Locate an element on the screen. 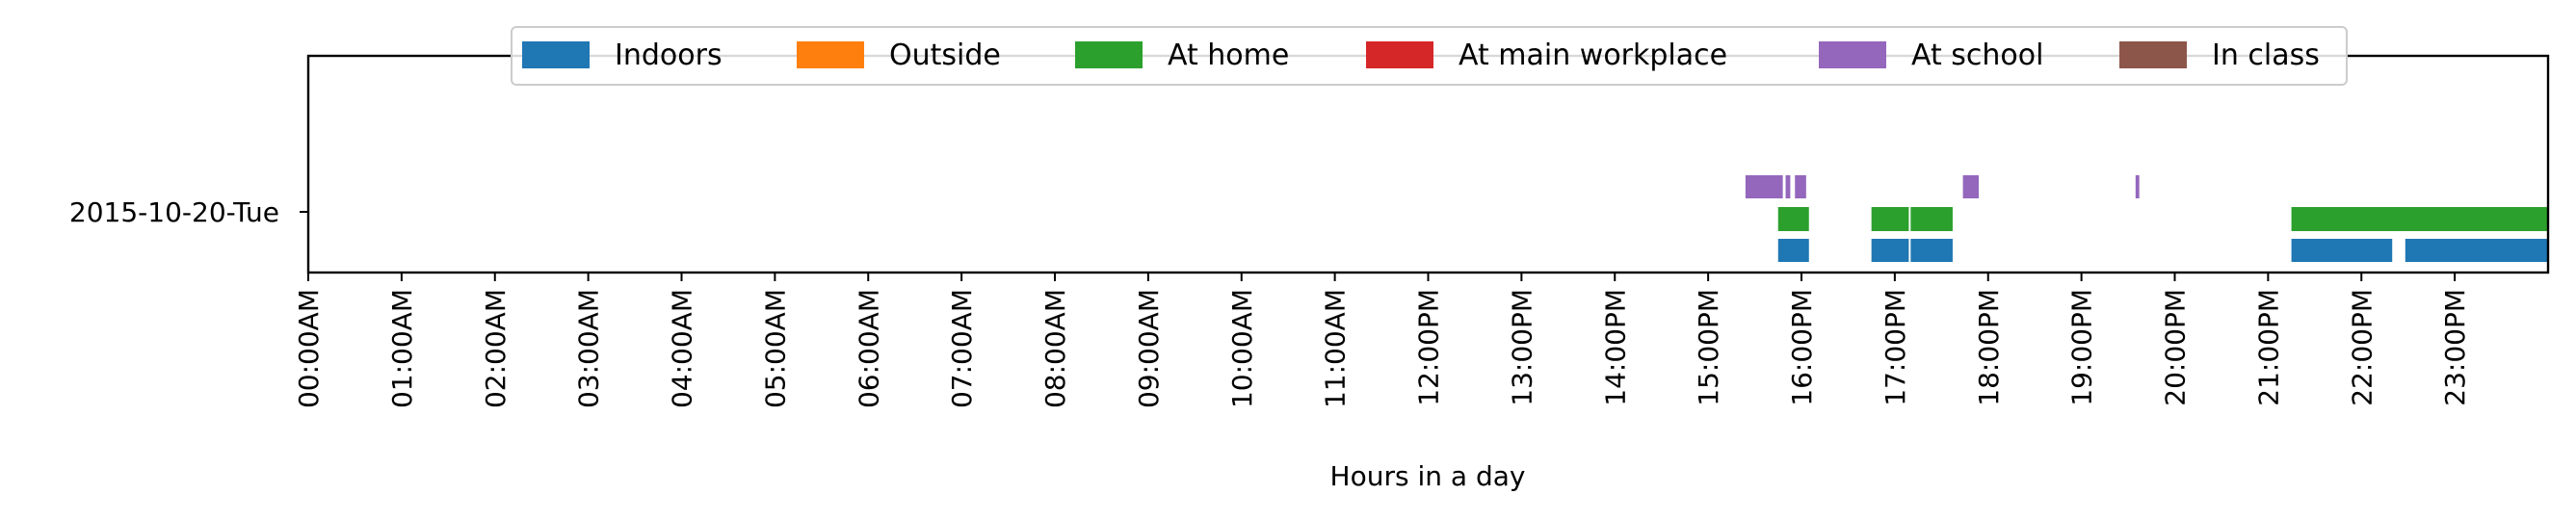 Image resolution: width=2576 pixels, height=520 pixels. x-tick-label: 16:00PM is located at coordinates (1802, 347).